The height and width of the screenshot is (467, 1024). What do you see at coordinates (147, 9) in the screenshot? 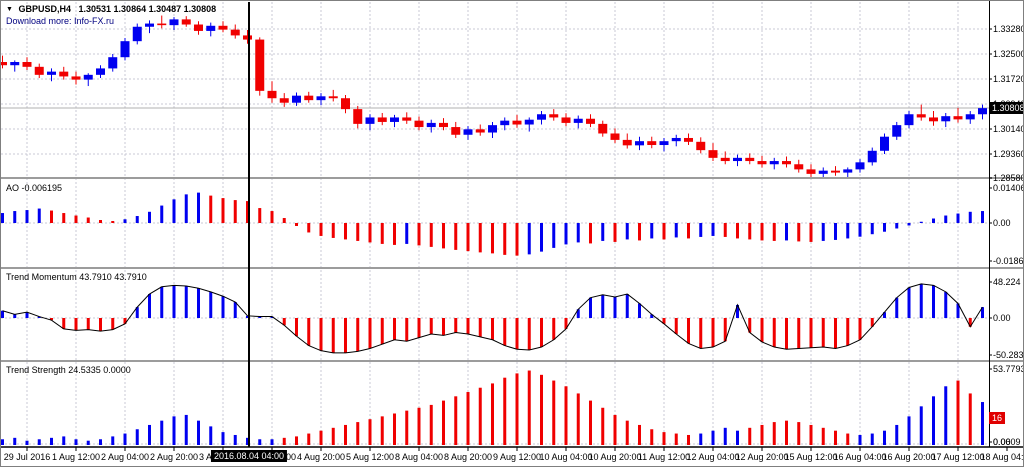
I see `ohlc-values-label: 1.30531 1.30864 1.30487 1.30808` at bounding box center [147, 9].